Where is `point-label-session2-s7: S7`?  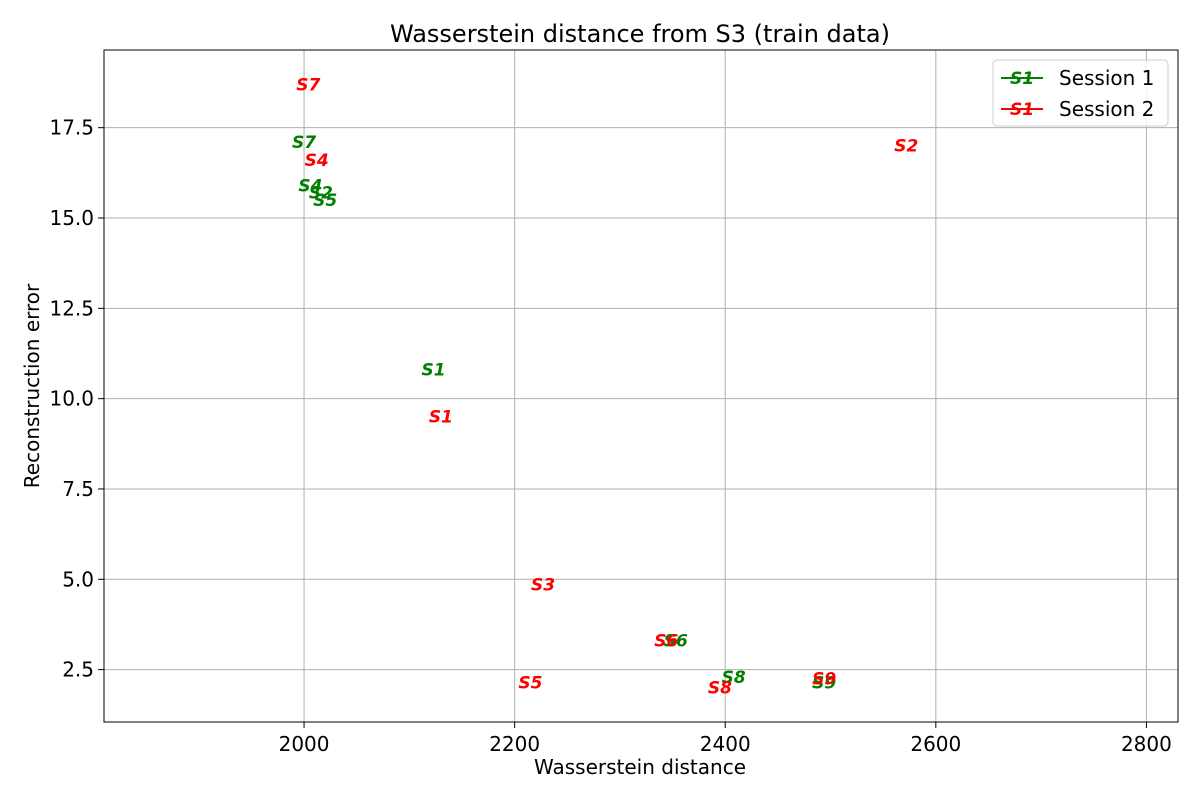
point-label-session2-s7: S7 is located at coordinates (308, 85).